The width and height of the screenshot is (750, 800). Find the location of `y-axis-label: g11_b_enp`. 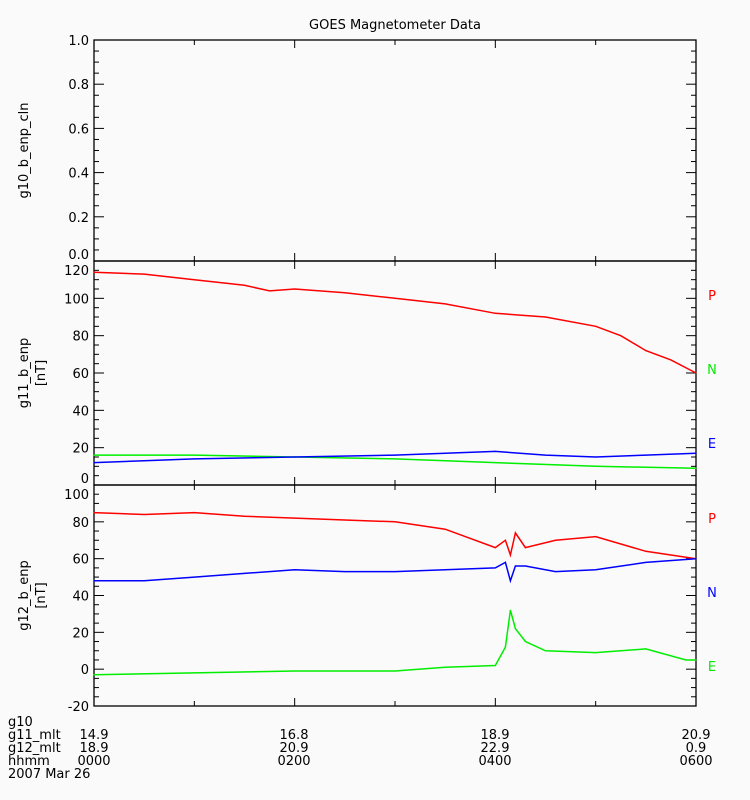

y-axis-label: g11_b_enp is located at coordinates (24, 373).